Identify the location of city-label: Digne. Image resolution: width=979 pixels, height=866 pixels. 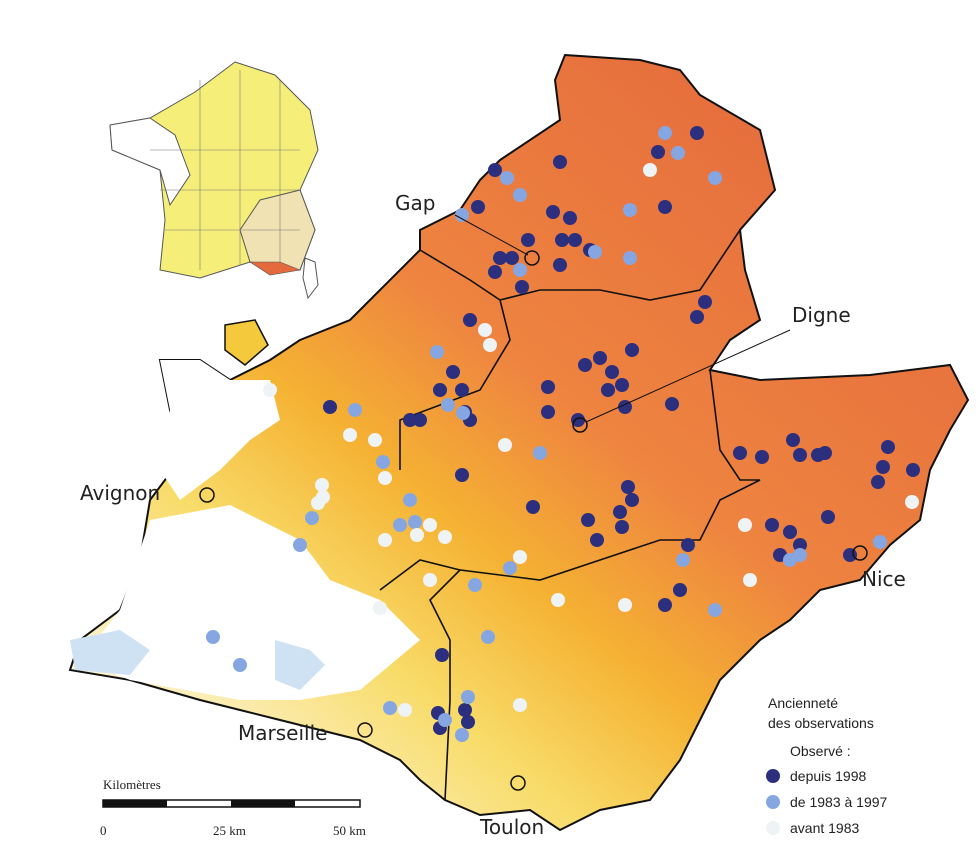
(821, 315).